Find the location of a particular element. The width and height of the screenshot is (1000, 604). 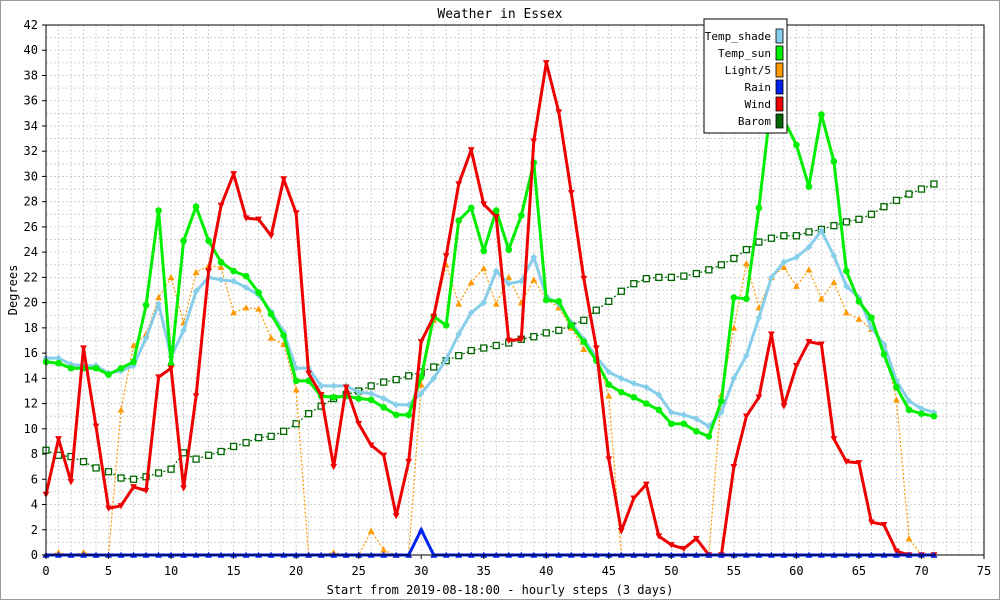

y-tick-label: 2 is located at coordinates (34, 530).